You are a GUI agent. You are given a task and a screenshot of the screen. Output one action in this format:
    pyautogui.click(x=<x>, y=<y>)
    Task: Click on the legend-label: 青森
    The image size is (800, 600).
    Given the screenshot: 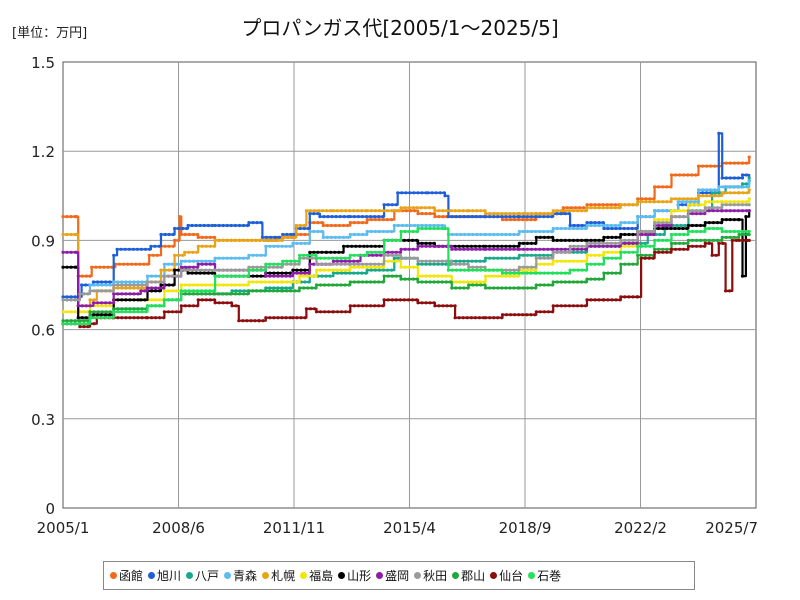 What is the action you would take?
    pyautogui.click(x=245, y=576)
    